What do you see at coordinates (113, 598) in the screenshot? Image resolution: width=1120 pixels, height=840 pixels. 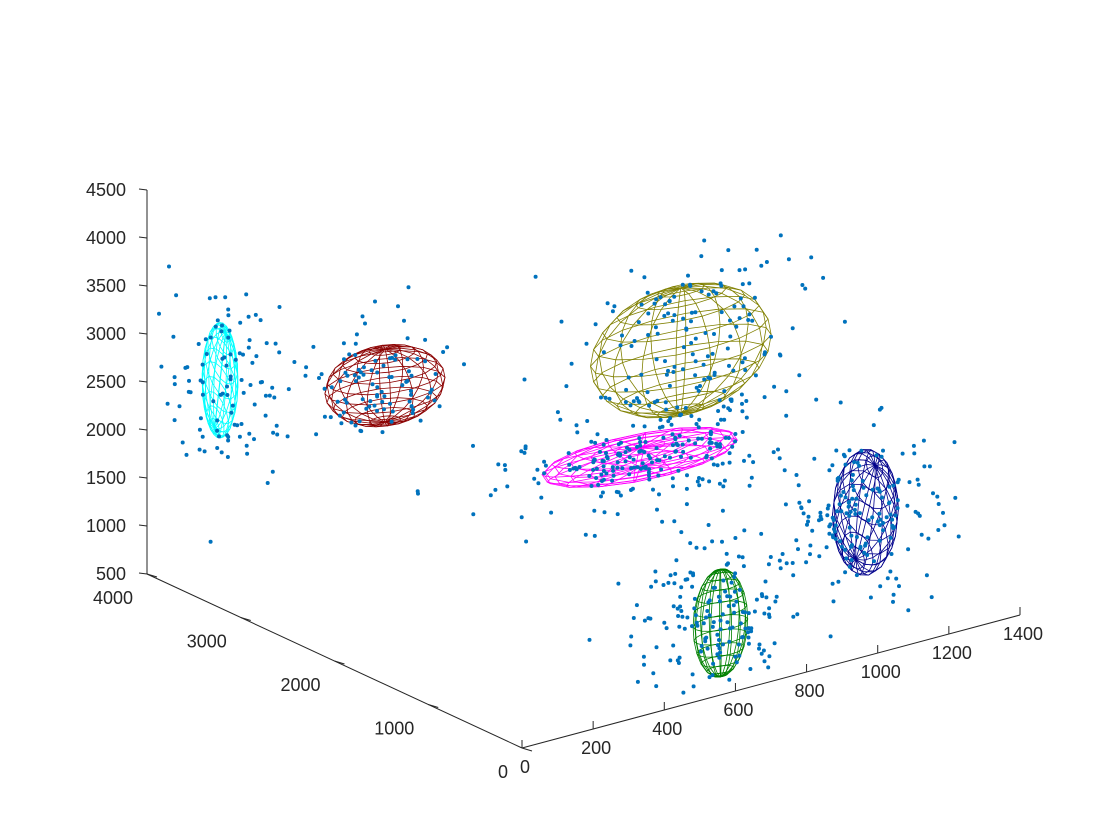 I see `y-tick-label: 4000` at bounding box center [113, 598].